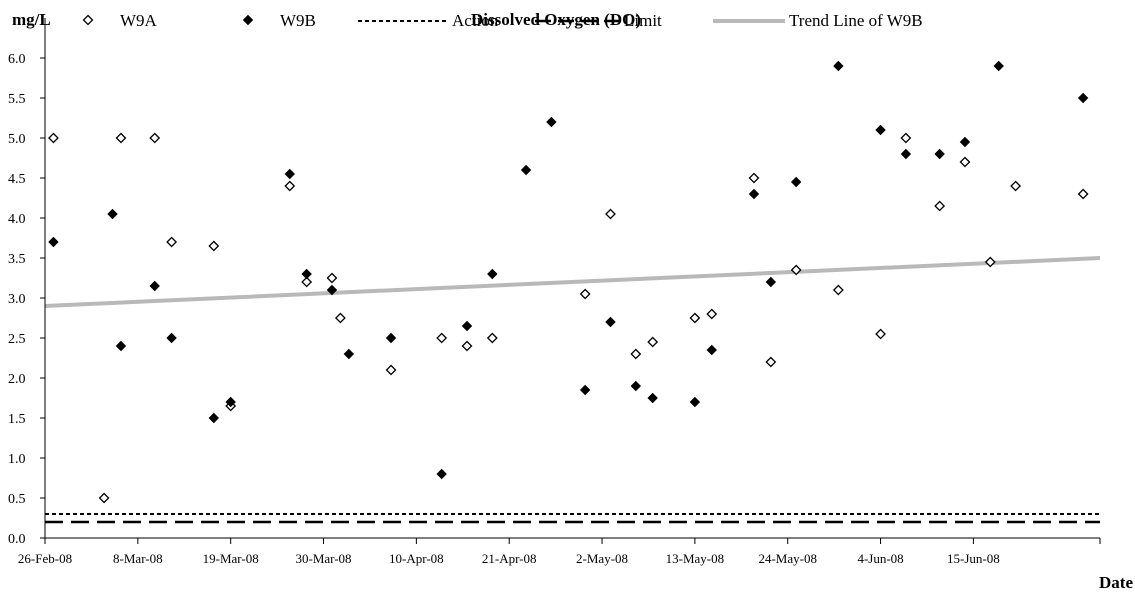  I want to click on y-tick-label: 0.0, so click(17, 539).